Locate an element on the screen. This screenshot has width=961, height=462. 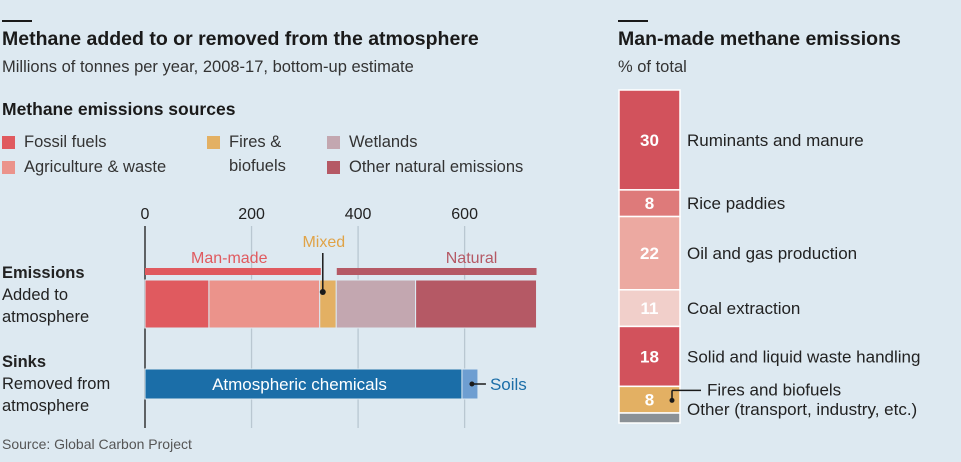
x-tick-label: 400 is located at coordinates (358, 214).